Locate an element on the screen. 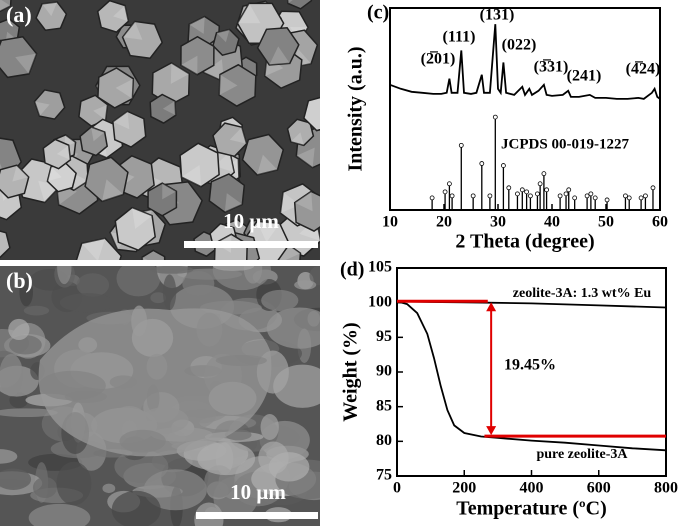  data-line is located at coordinates (525, 62).